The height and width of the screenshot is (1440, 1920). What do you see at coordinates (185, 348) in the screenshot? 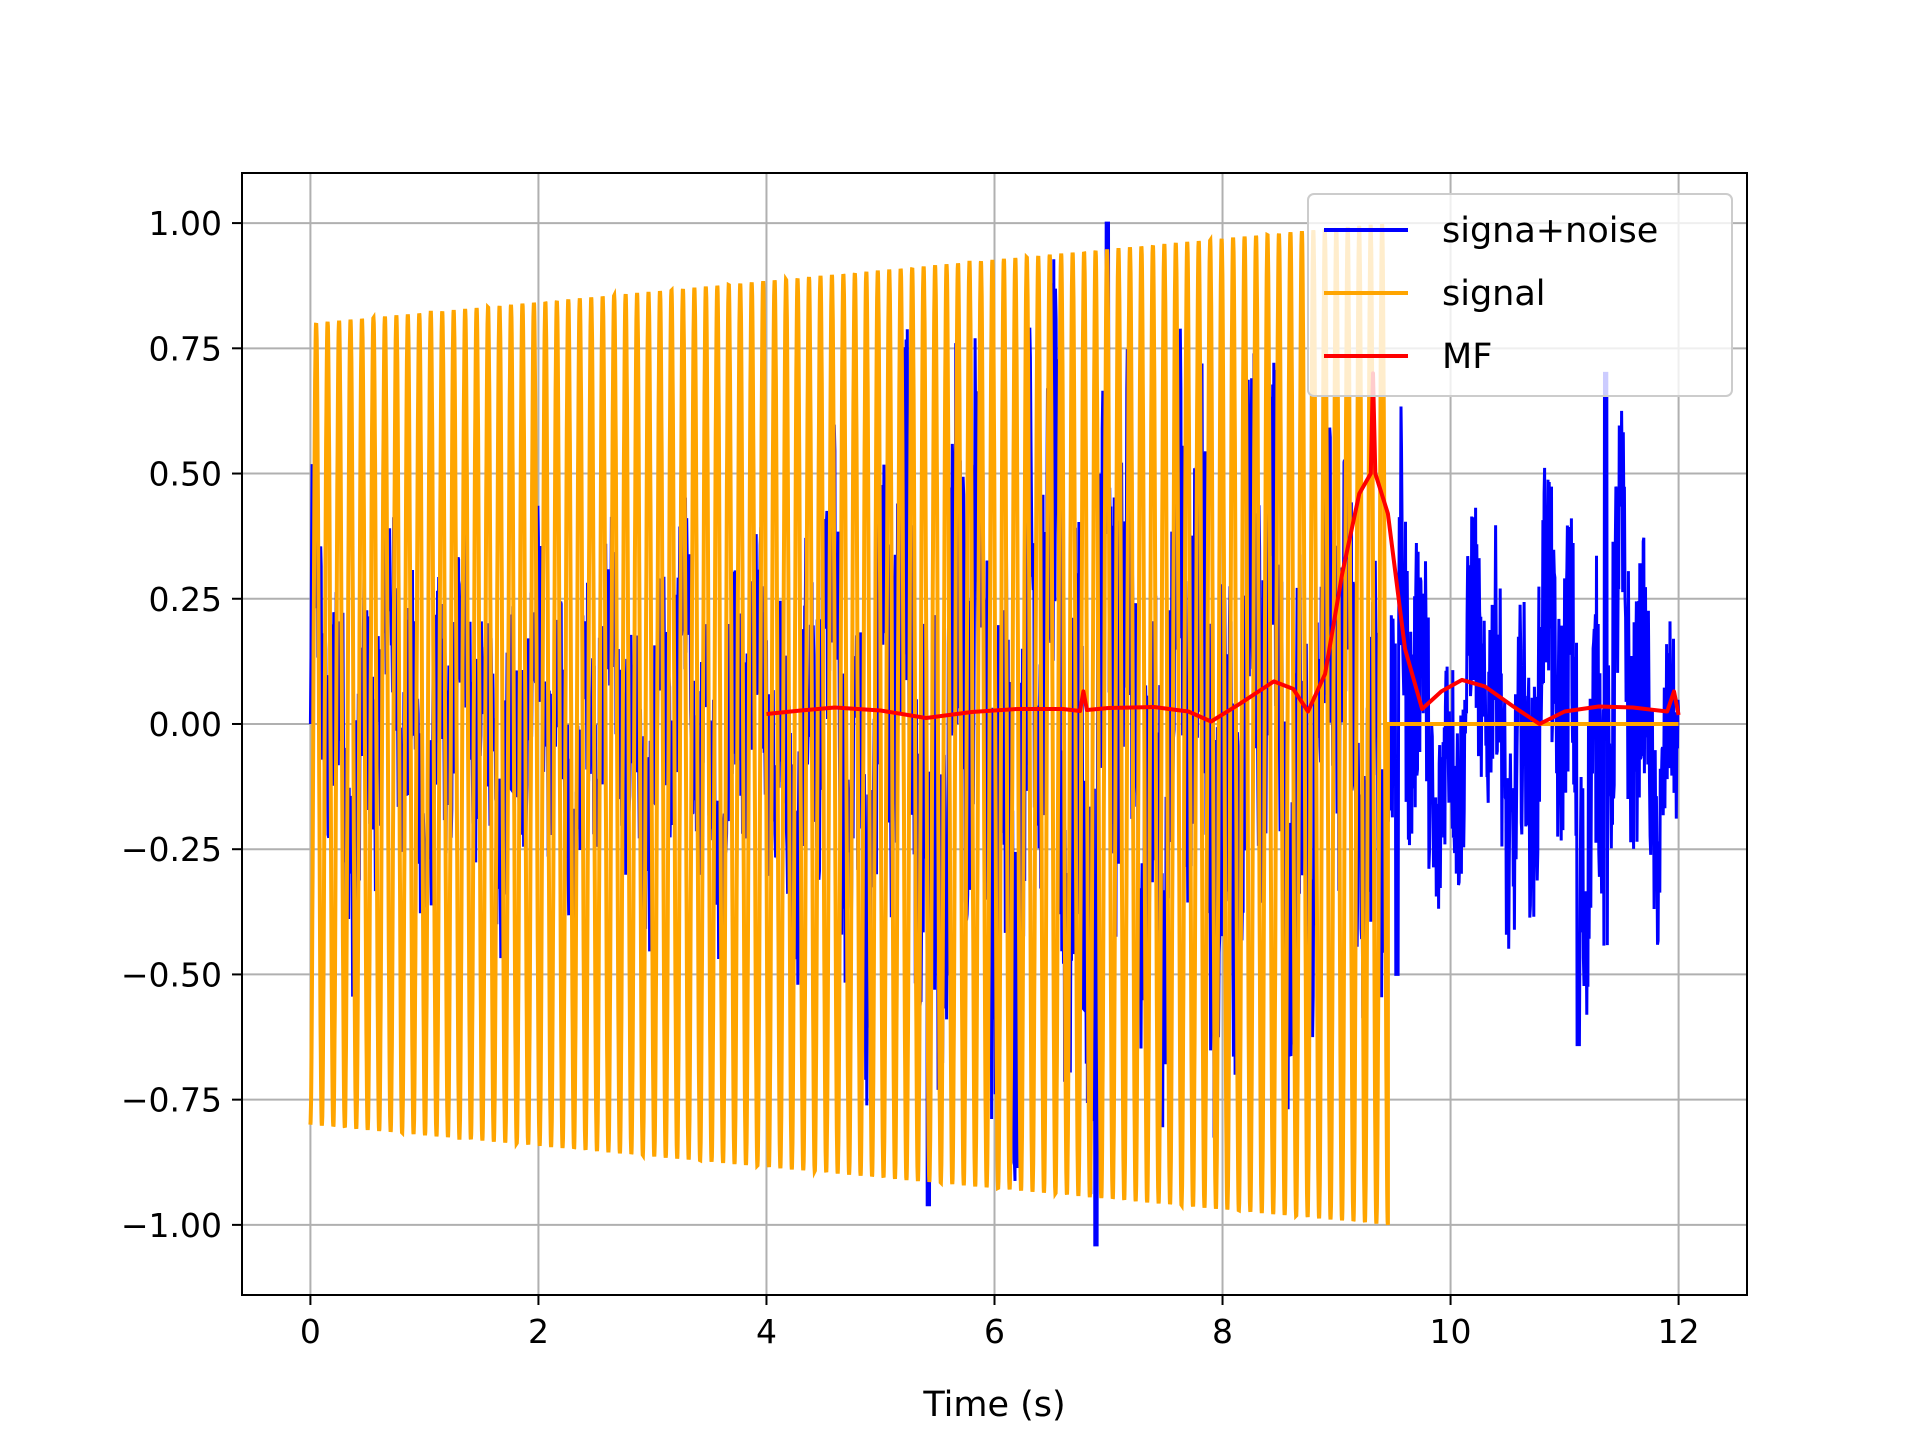
I see `y-tick-label: 0.75` at bounding box center [185, 348].